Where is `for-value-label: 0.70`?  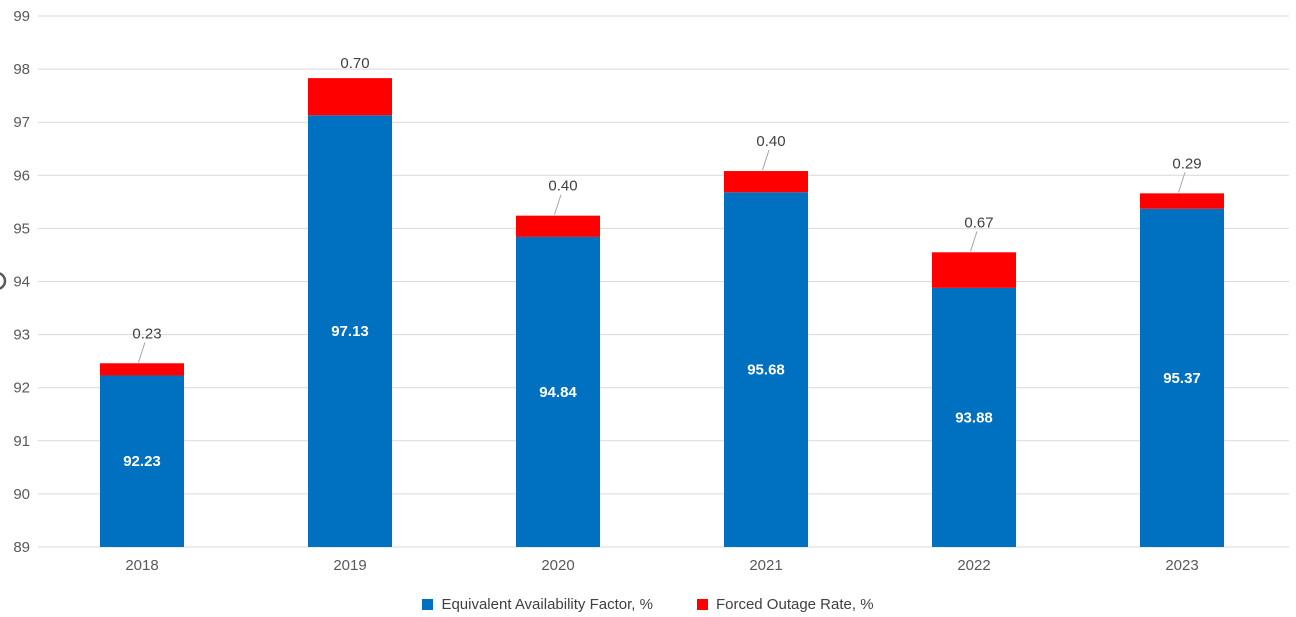 for-value-label: 0.70 is located at coordinates (354, 63).